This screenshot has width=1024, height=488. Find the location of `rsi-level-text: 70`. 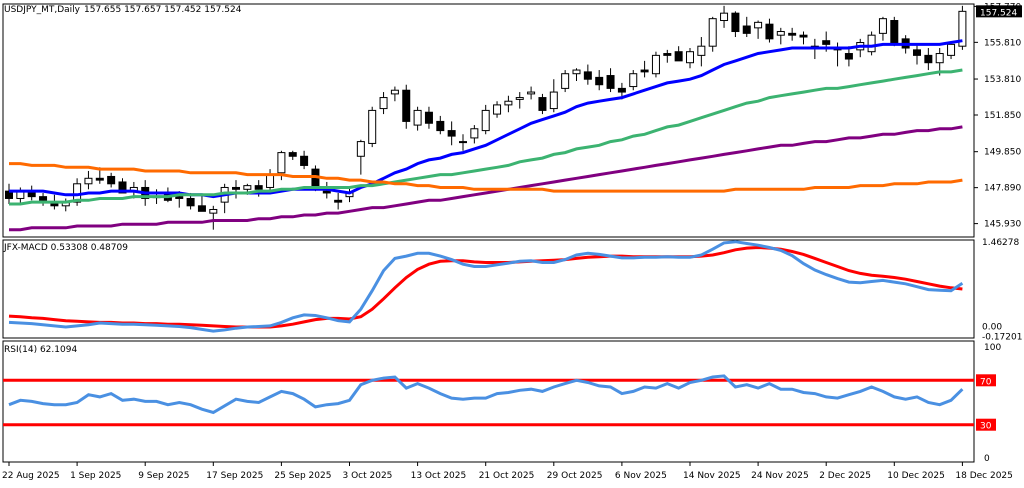

rsi-level-text: 70 is located at coordinates (986, 382).